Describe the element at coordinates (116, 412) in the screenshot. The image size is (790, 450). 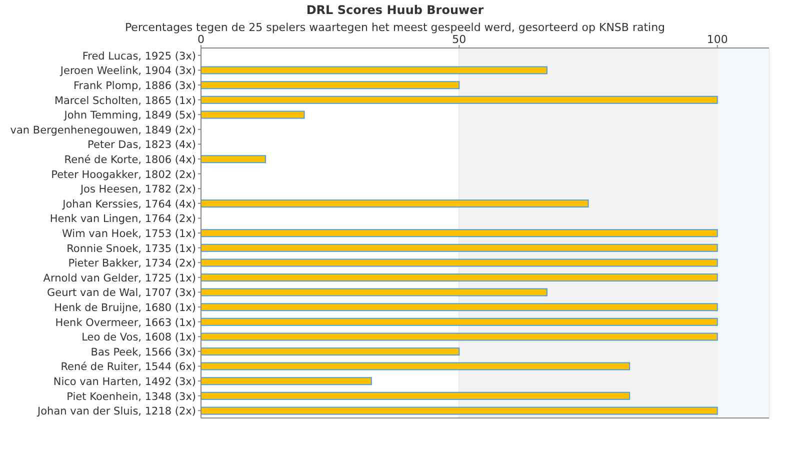
I see `y-tick-label: Johan van der Sluis, 1218 (2x)` at that location.